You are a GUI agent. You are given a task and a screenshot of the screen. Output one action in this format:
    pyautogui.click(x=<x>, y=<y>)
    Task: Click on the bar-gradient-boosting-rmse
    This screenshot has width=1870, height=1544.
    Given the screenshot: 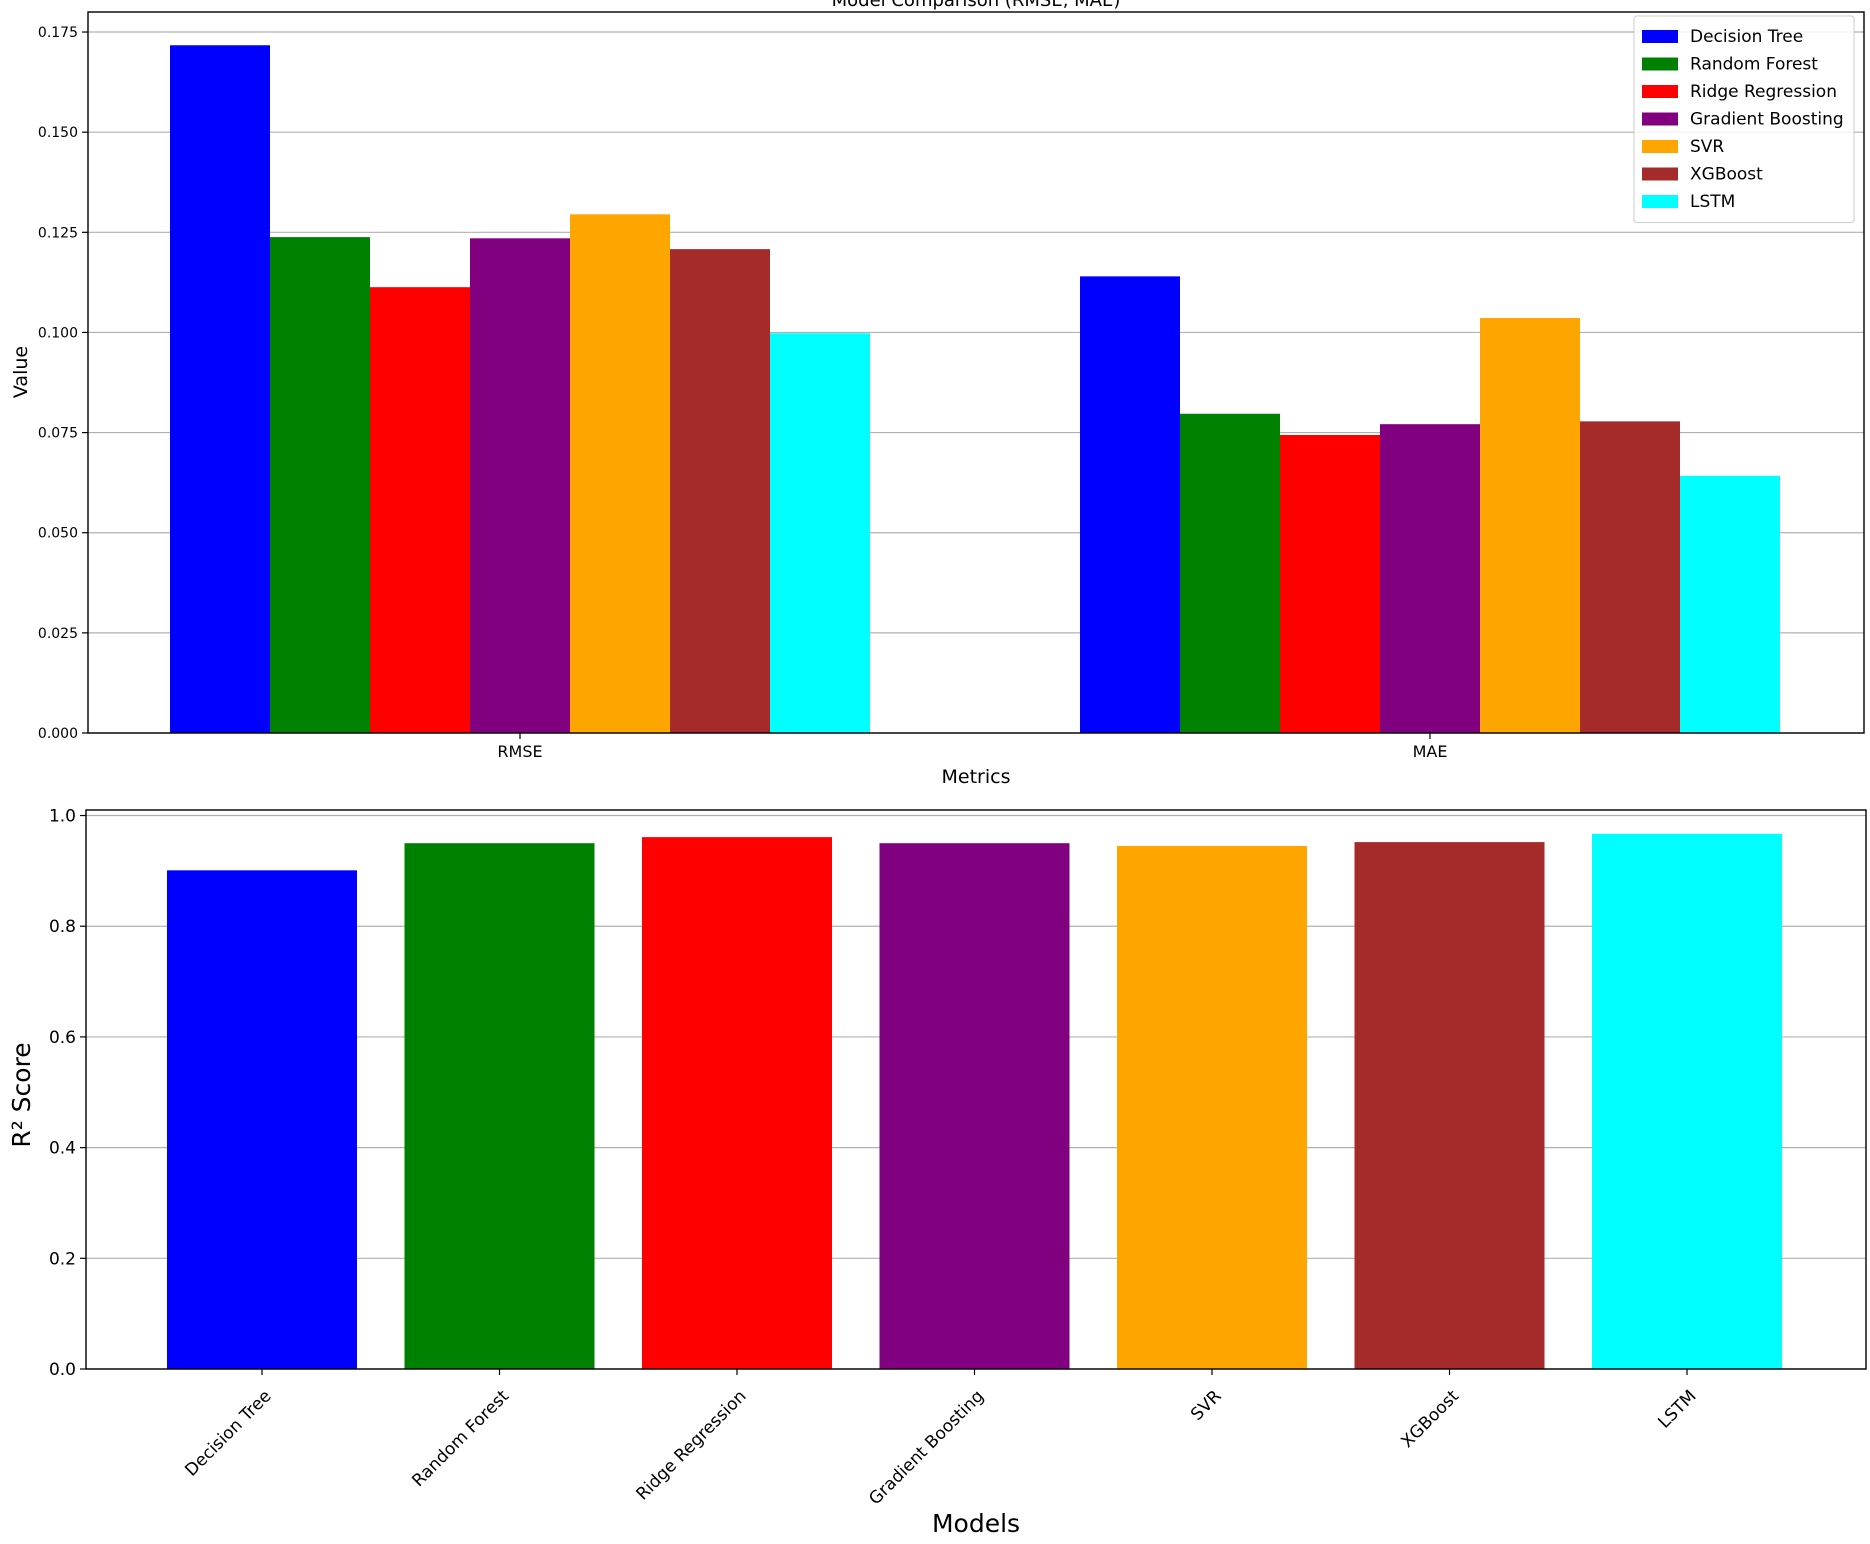 What is the action you would take?
    pyautogui.click(x=520, y=485)
    